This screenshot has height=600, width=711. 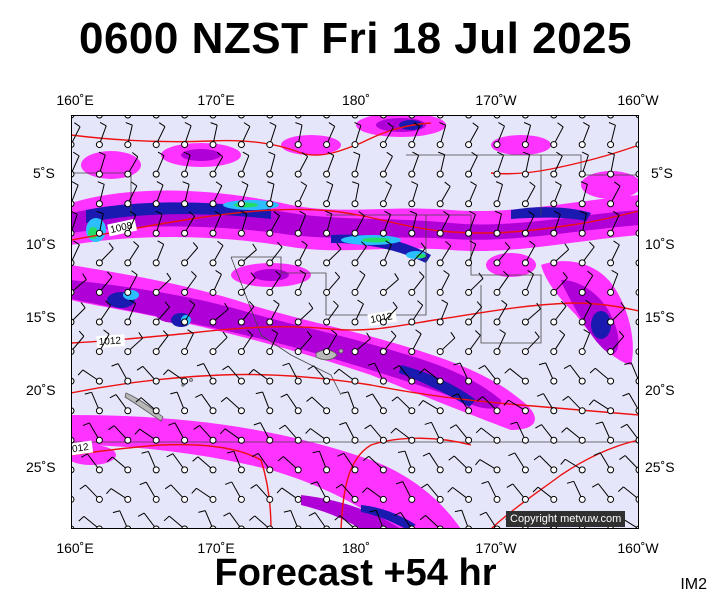 I want to click on lon-label-bottom-160w: 160˚W, so click(x=638, y=548).